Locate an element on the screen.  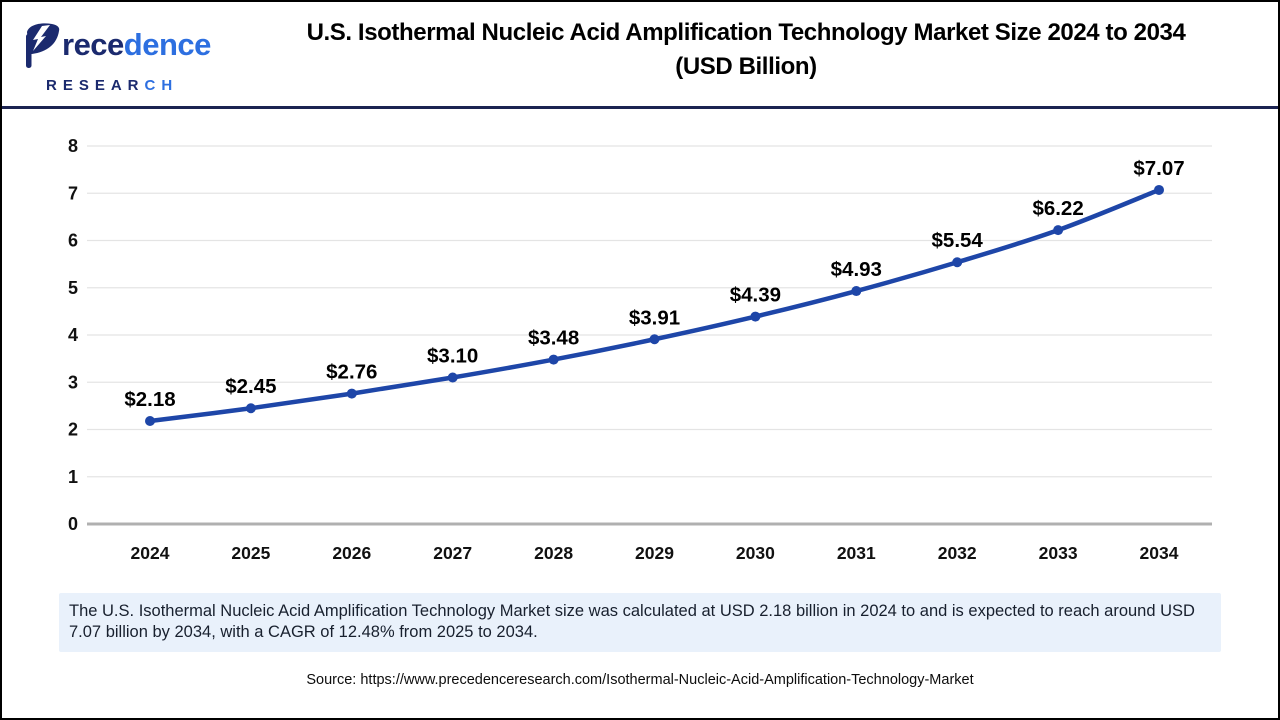
x-tick-label: 2031 is located at coordinates (856, 553).